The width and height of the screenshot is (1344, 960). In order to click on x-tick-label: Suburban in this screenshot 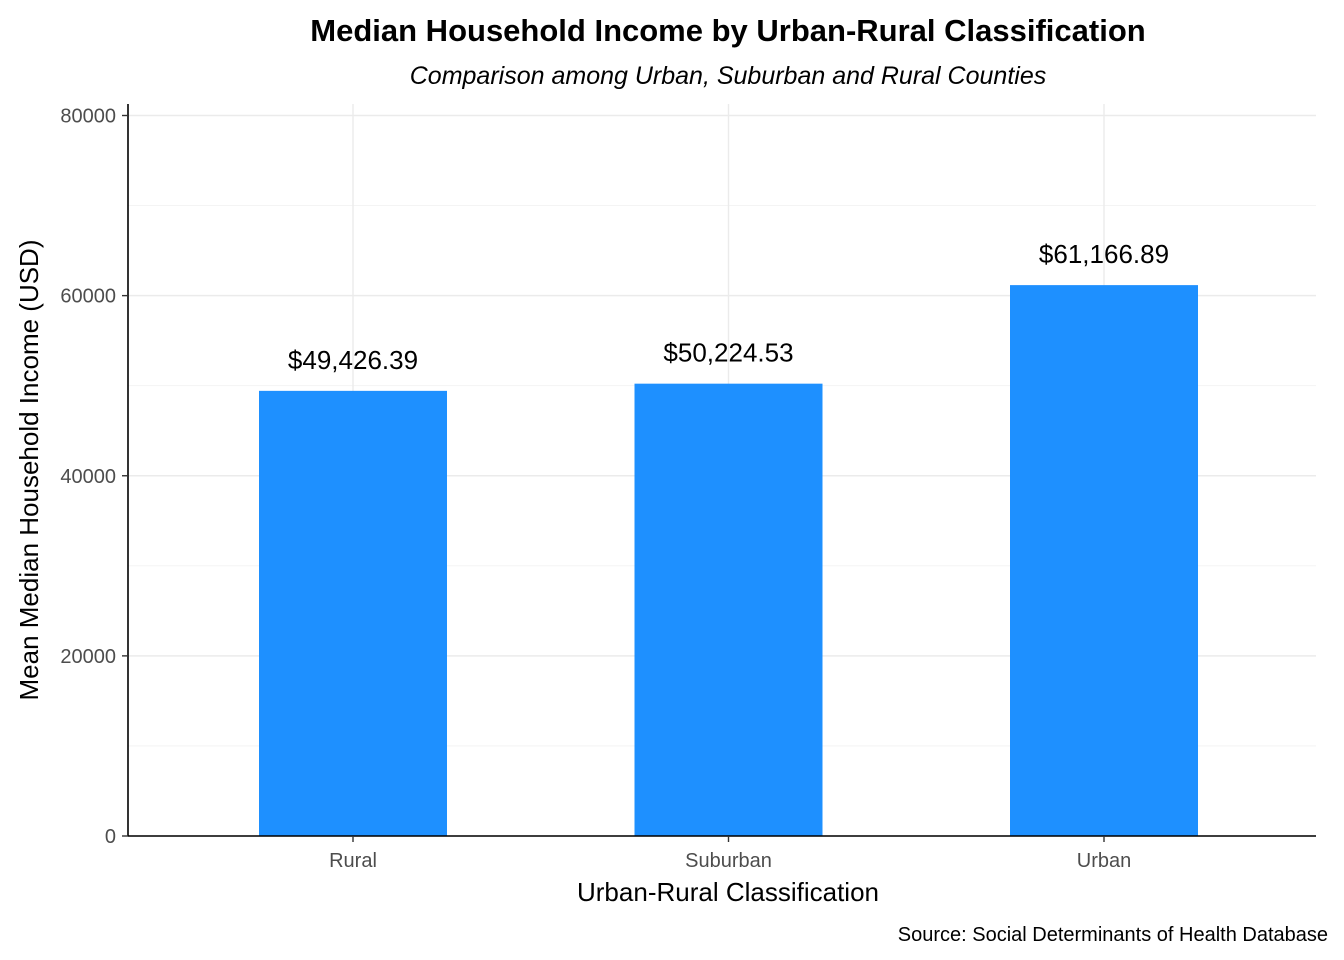, I will do `click(728, 861)`.